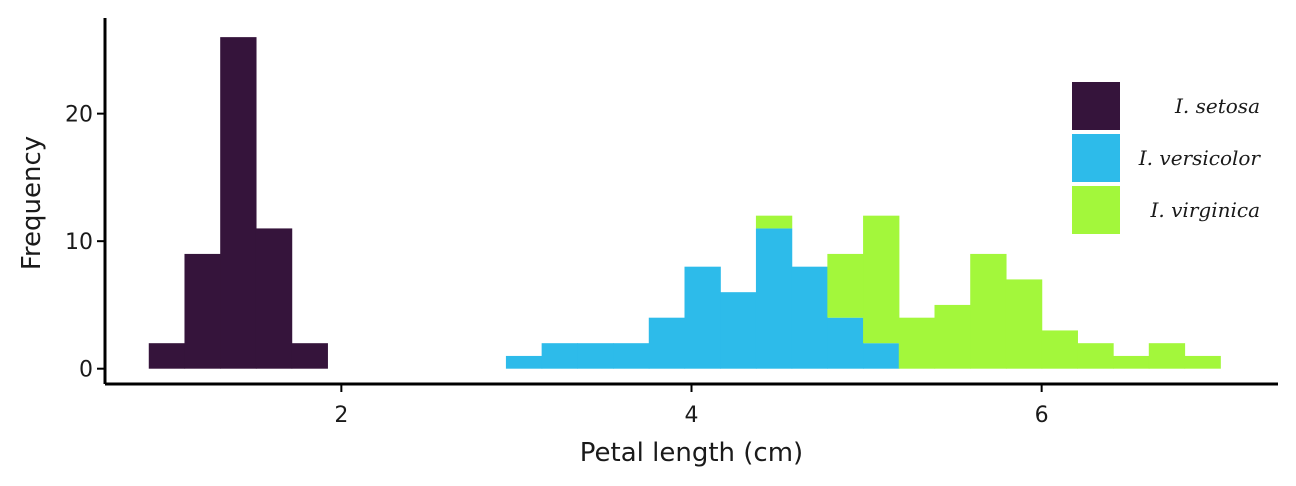  I want to click on legend: I. setosa I. versicolor I. virginica, so click(1166, 158).